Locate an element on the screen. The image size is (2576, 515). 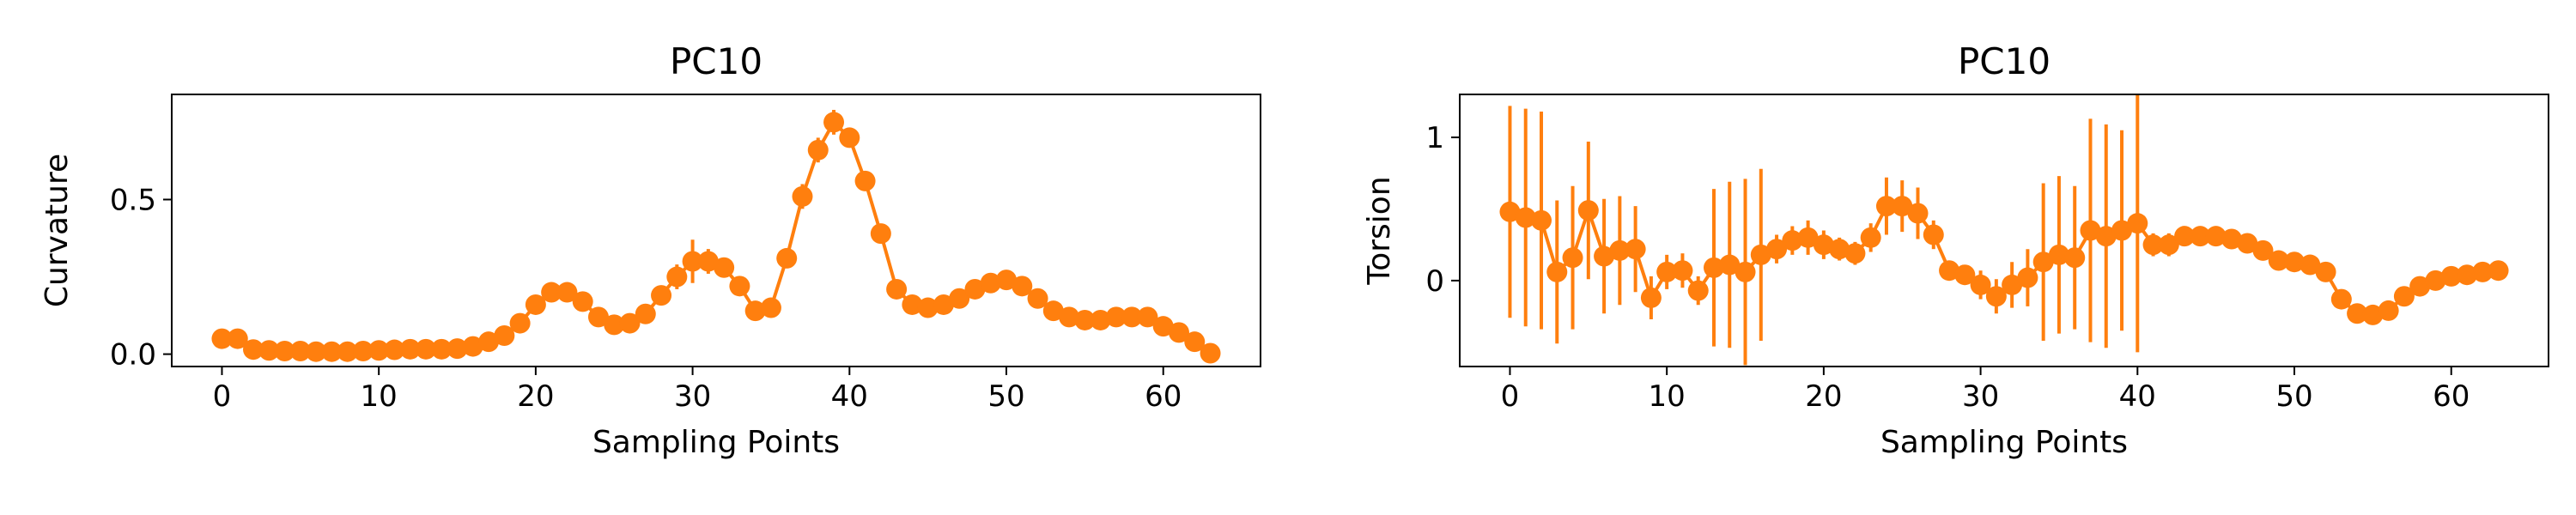
y-axis-label: Curvature is located at coordinates (57, 230).